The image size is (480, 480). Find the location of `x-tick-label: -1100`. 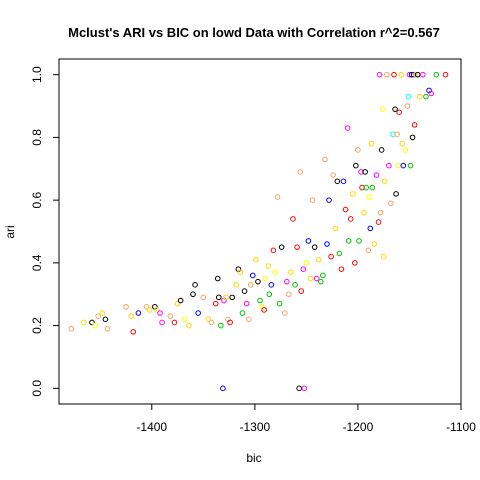

x-tick-label: -1100 is located at coordinates (461, 427).